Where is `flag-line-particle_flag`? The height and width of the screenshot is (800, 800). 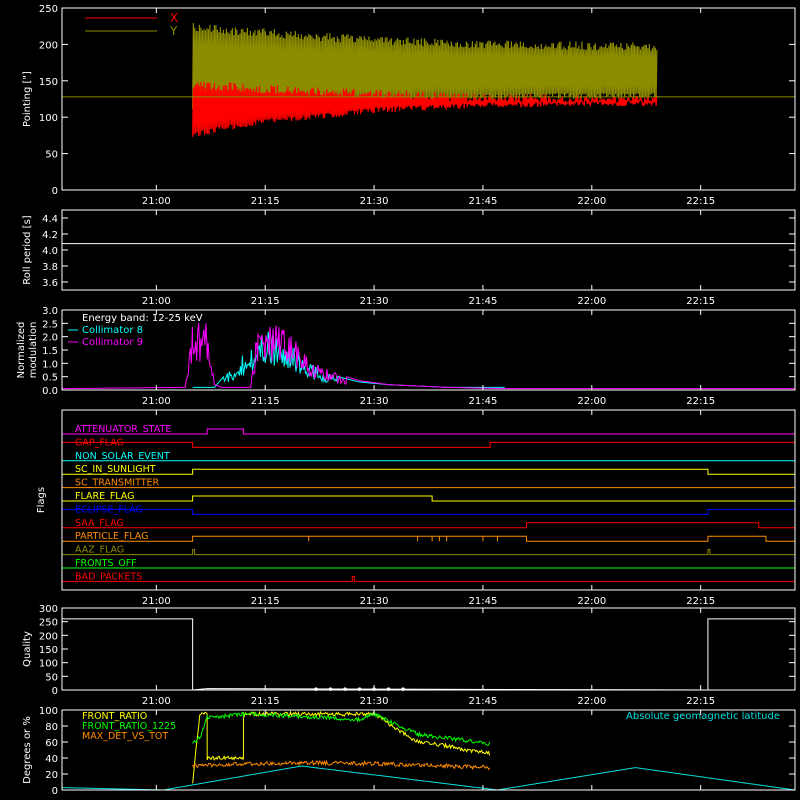 flag-line-particle_flag is located at coordinates (428, 538).